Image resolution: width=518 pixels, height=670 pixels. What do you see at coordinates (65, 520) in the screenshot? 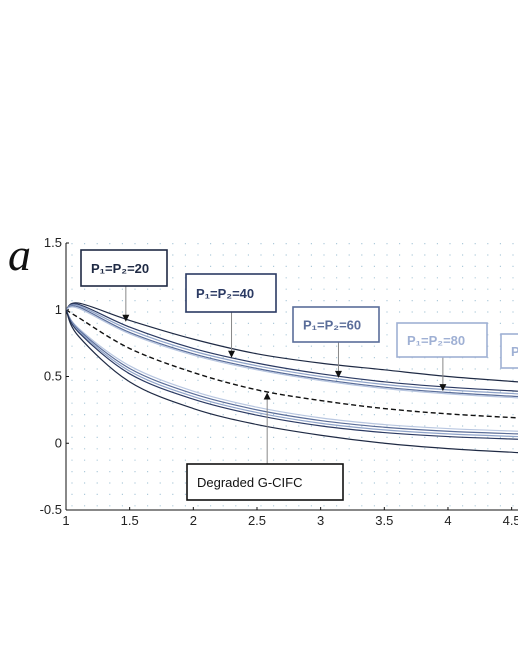
I see `x-tick-label: 1` at bounding box center [65, 520].